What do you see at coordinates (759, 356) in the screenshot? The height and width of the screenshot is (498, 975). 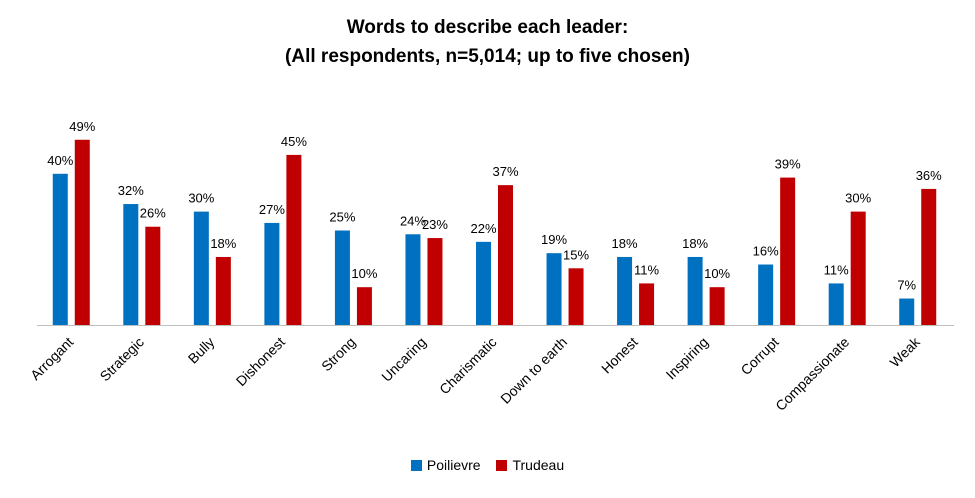 I see `category-label: Corrupt` at bounding box center [759, 356].